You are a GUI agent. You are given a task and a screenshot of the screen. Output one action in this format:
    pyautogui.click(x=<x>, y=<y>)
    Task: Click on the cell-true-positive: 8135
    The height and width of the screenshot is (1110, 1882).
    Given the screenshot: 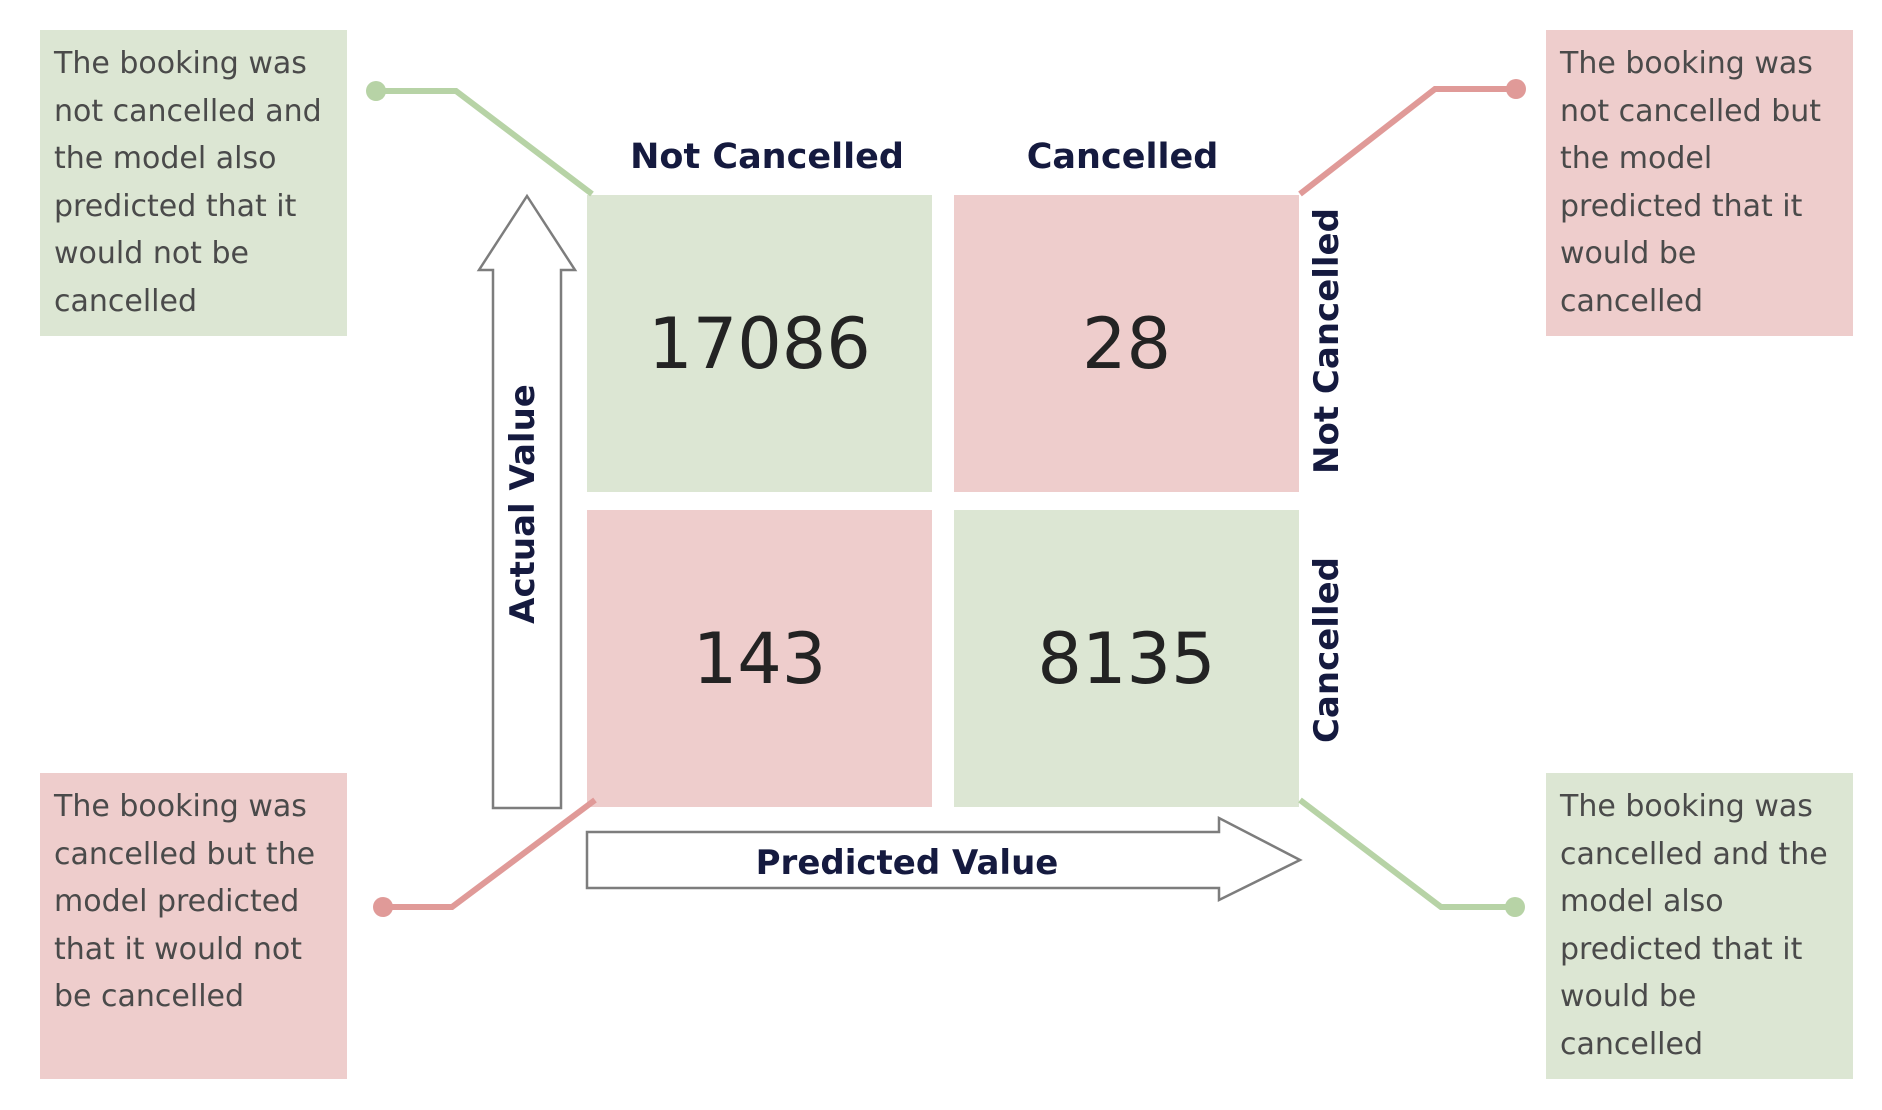 What is the action you would take?
    pyautogui.click(x=1126, y=658)
    